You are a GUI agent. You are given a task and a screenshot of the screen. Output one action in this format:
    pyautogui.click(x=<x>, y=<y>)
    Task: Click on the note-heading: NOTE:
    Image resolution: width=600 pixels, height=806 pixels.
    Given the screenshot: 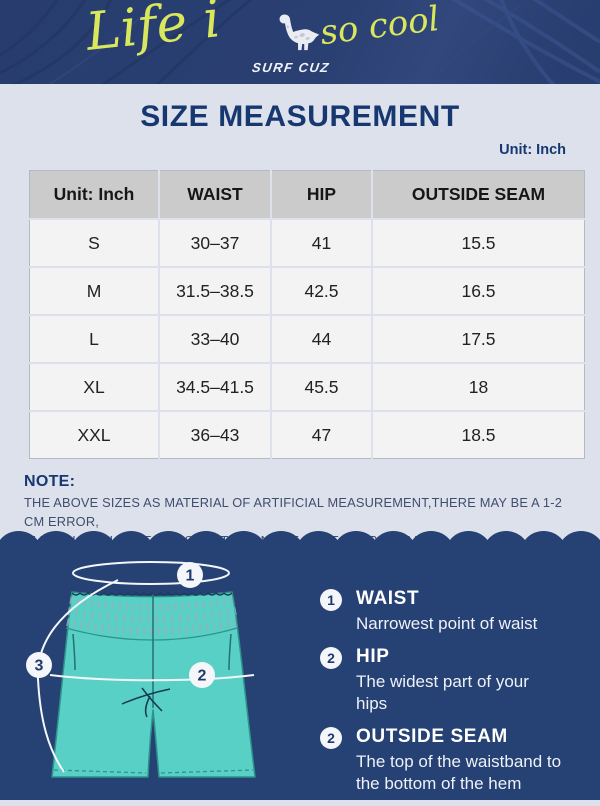 What is the action you would take?
    pyautogui.click(x=50, y=481)
    